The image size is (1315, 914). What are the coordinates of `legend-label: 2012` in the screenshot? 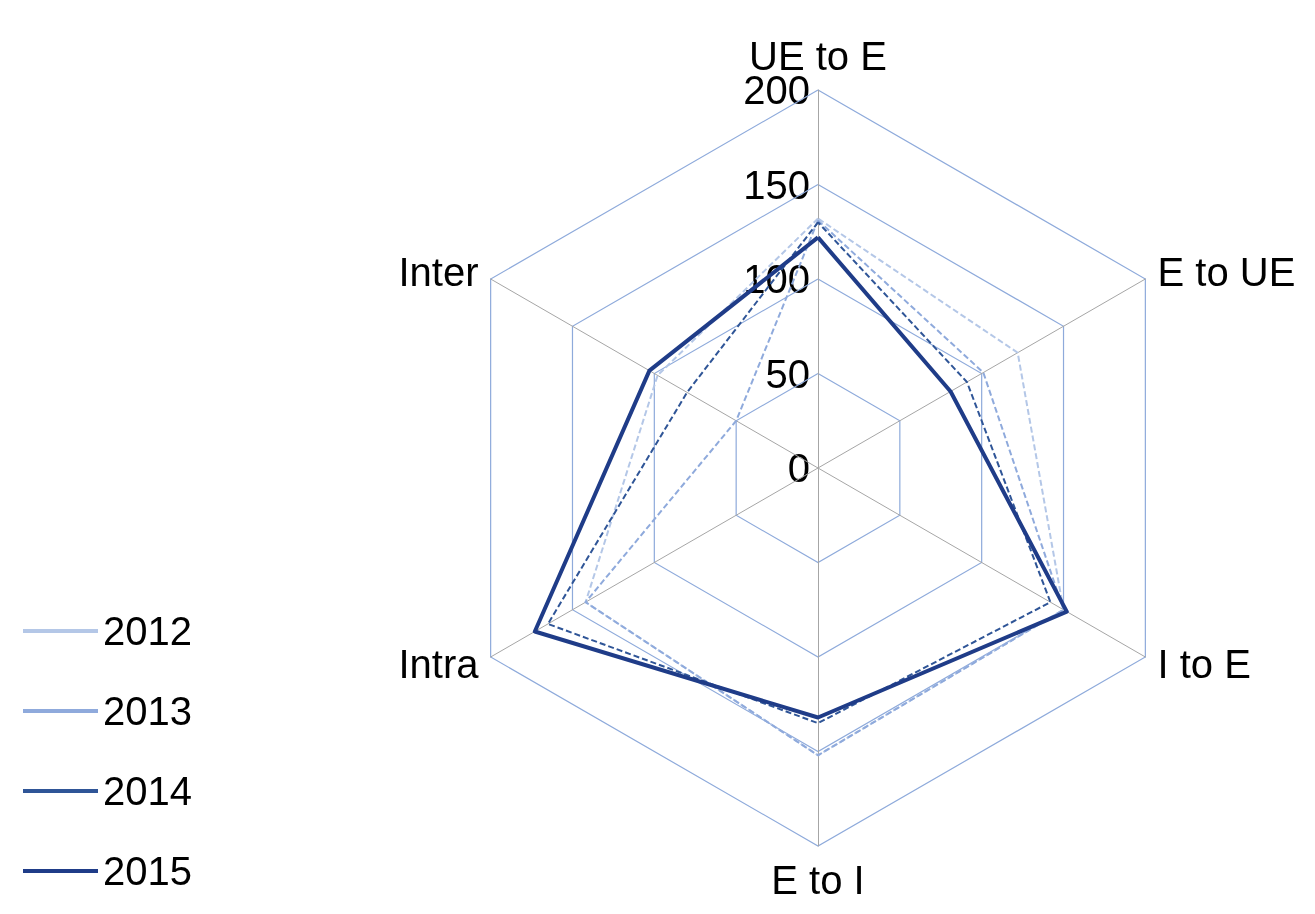 It's located at (147, 631).